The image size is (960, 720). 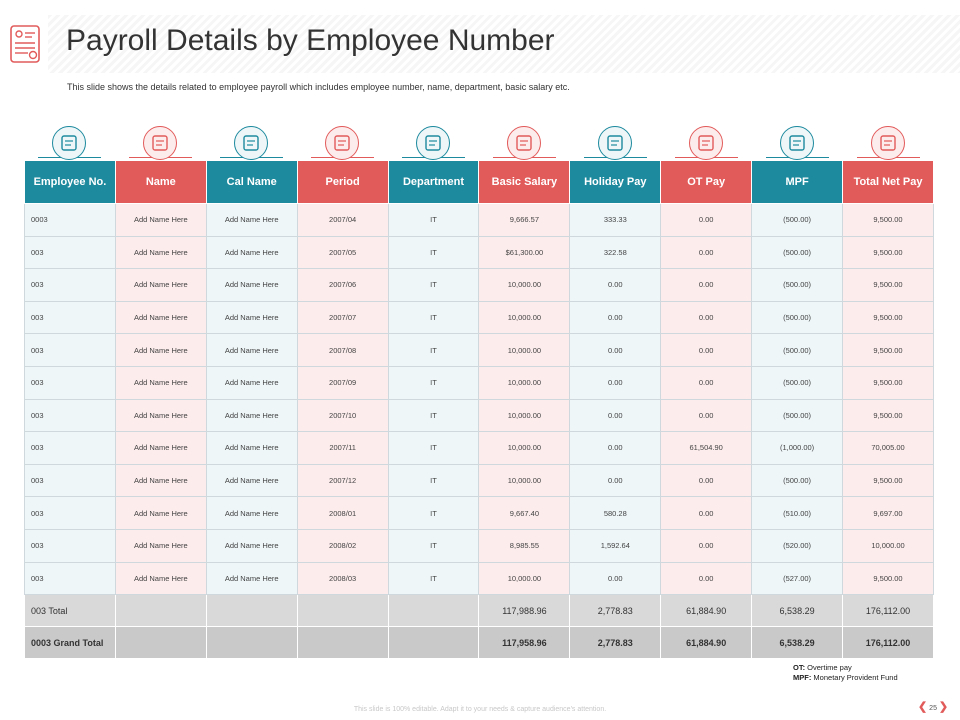 I want to click on table-cell: 0003, so click(x=70, y=220).